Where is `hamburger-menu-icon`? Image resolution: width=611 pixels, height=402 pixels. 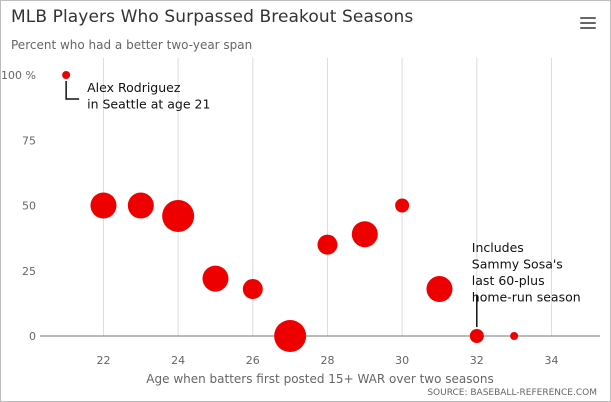 hamburger-menu-icon is located at coordinates (588, 24).